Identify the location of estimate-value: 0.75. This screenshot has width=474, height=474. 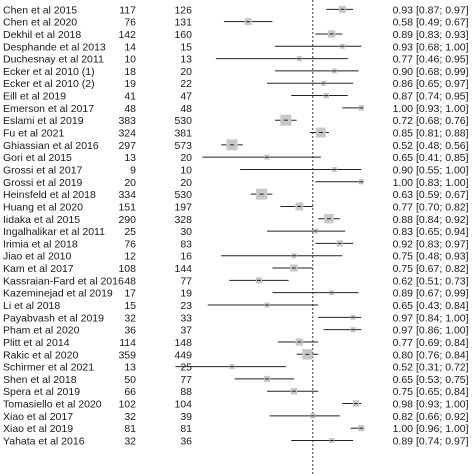
(403, 257).